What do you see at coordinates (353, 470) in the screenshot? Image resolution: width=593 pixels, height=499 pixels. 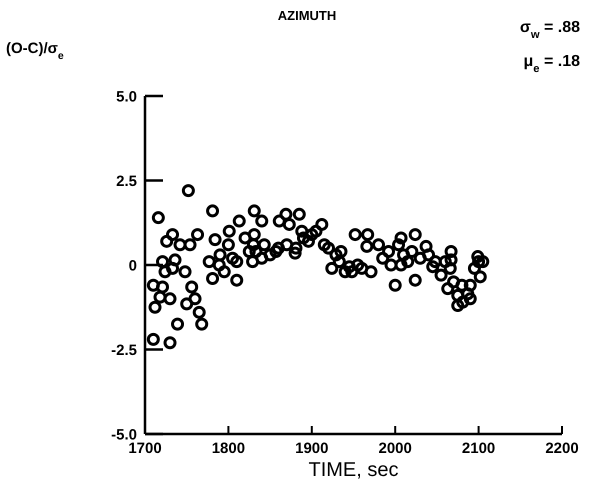 I see `x-axis-title: TIME, sec` at bounding box center [353, 470].